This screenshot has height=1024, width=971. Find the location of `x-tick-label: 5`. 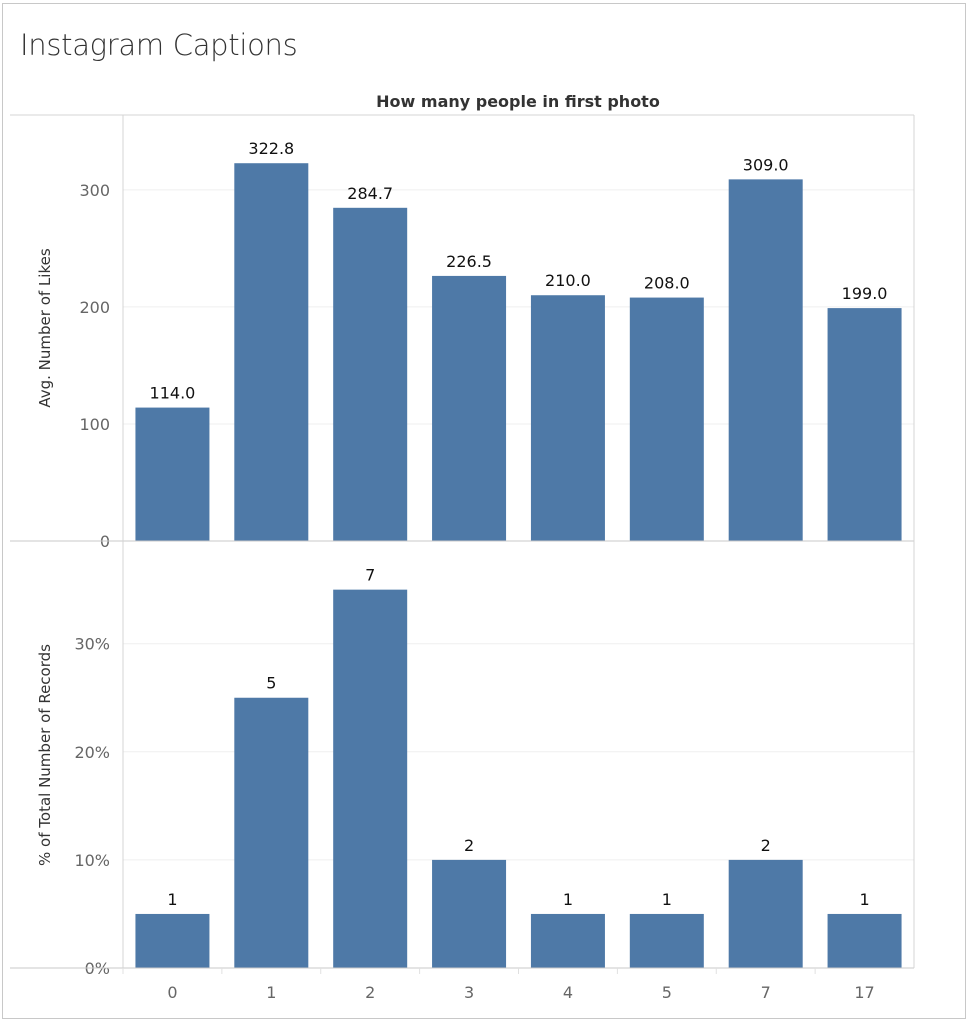

x-tick-label: 5 is located at coordinates (667, 992).